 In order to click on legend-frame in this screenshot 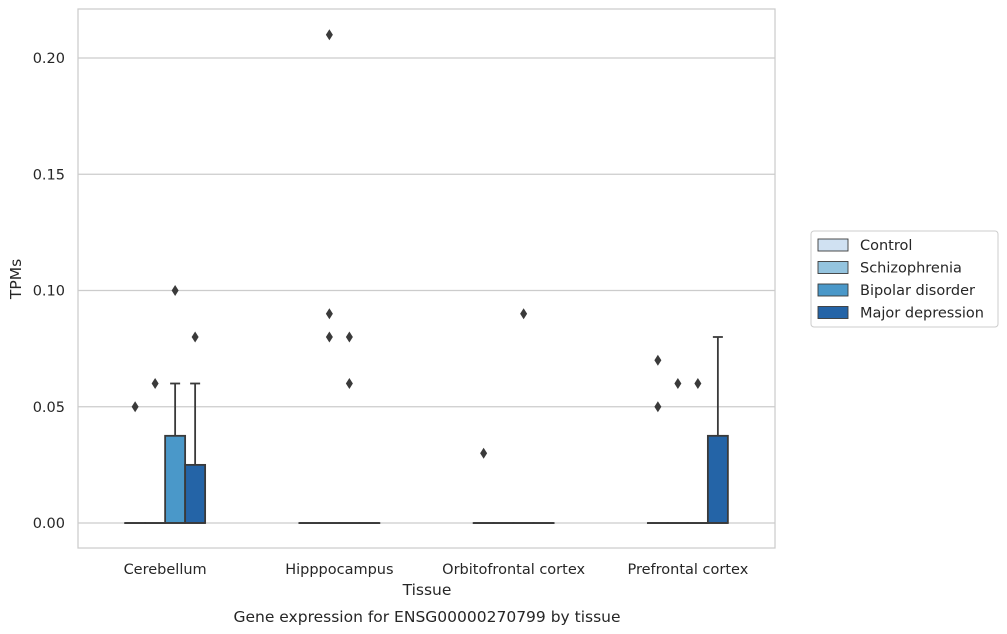, I will do `click(904, 279)`.